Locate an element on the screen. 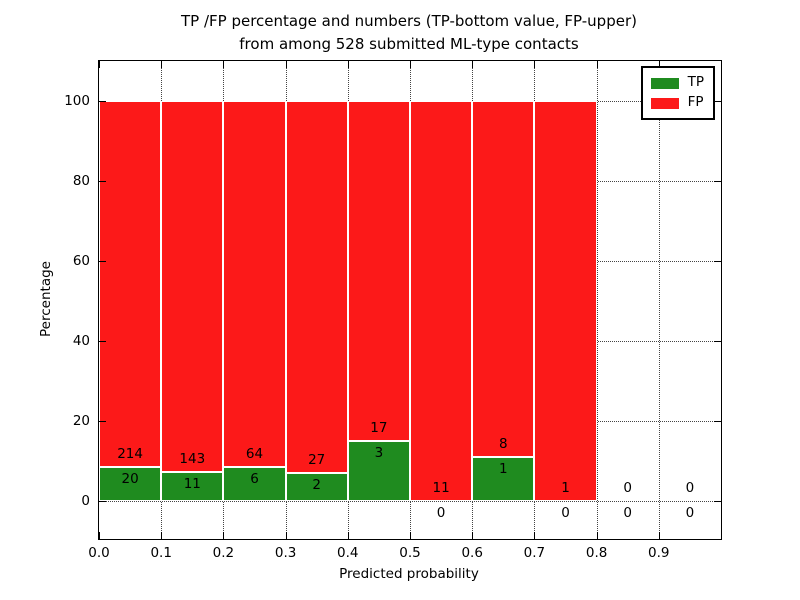  bar-tp-0.0 is located at coordinates (130, 483).